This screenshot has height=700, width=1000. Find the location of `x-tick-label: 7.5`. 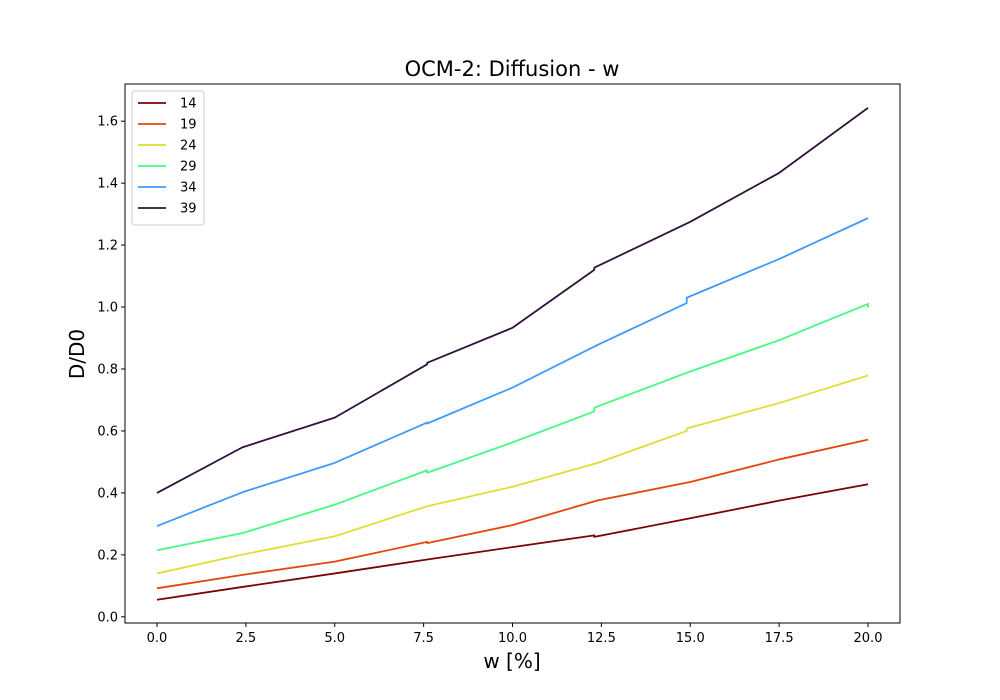

x-tick-label: 7.5 is located at coordinates (423, 638).